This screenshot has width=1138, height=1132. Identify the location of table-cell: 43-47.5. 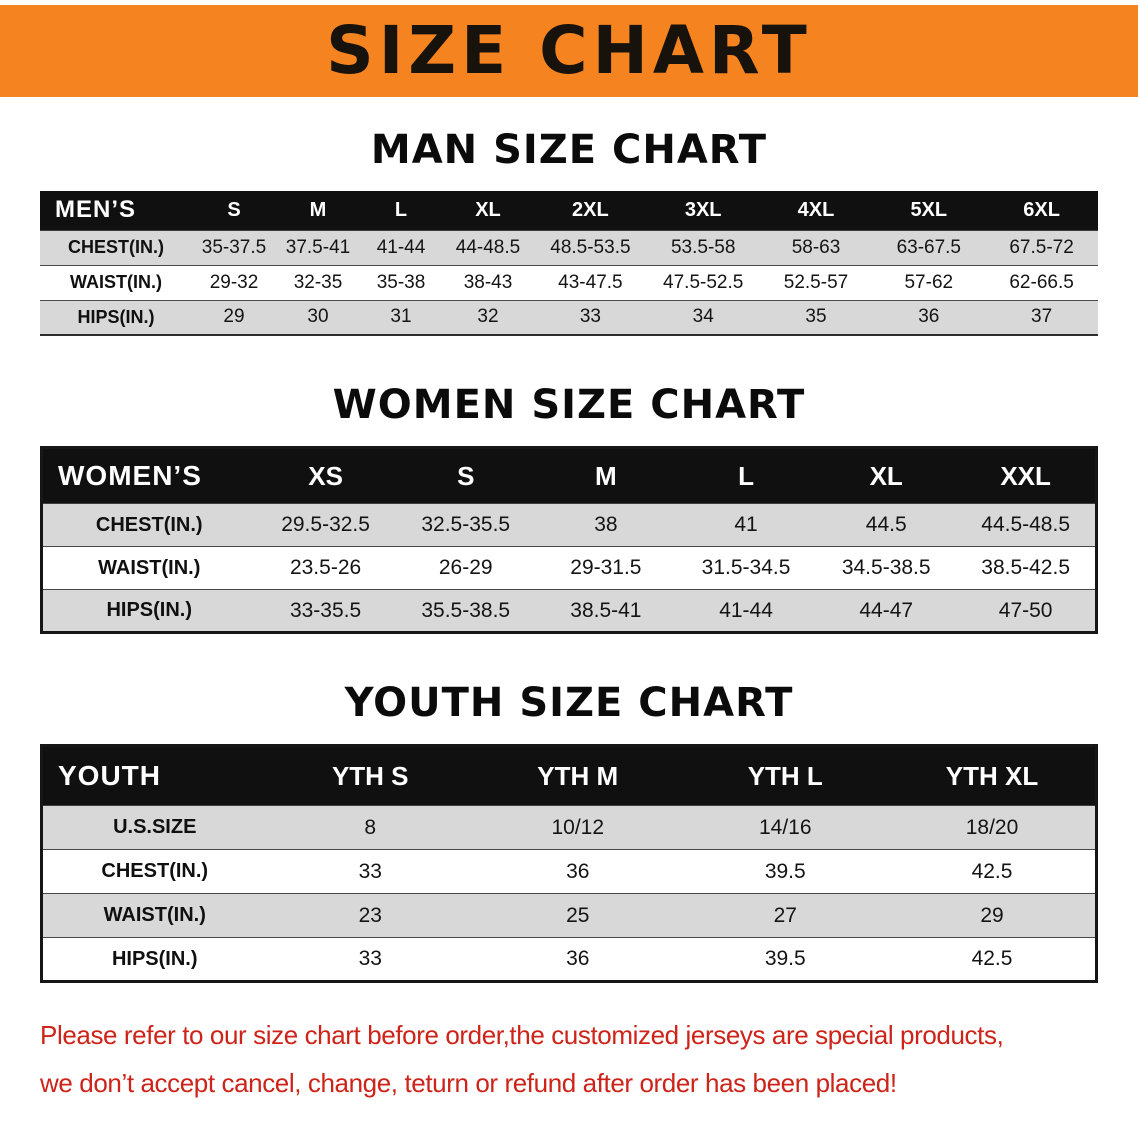
(590, 282).